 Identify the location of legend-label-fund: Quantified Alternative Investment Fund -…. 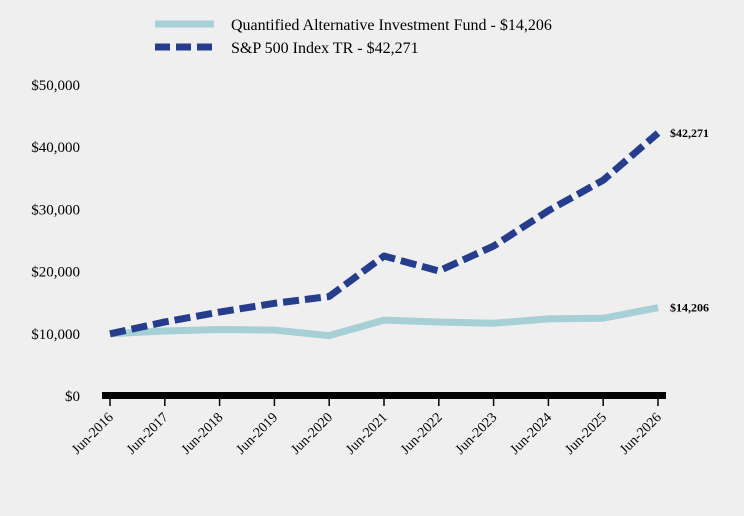
(391, 25).